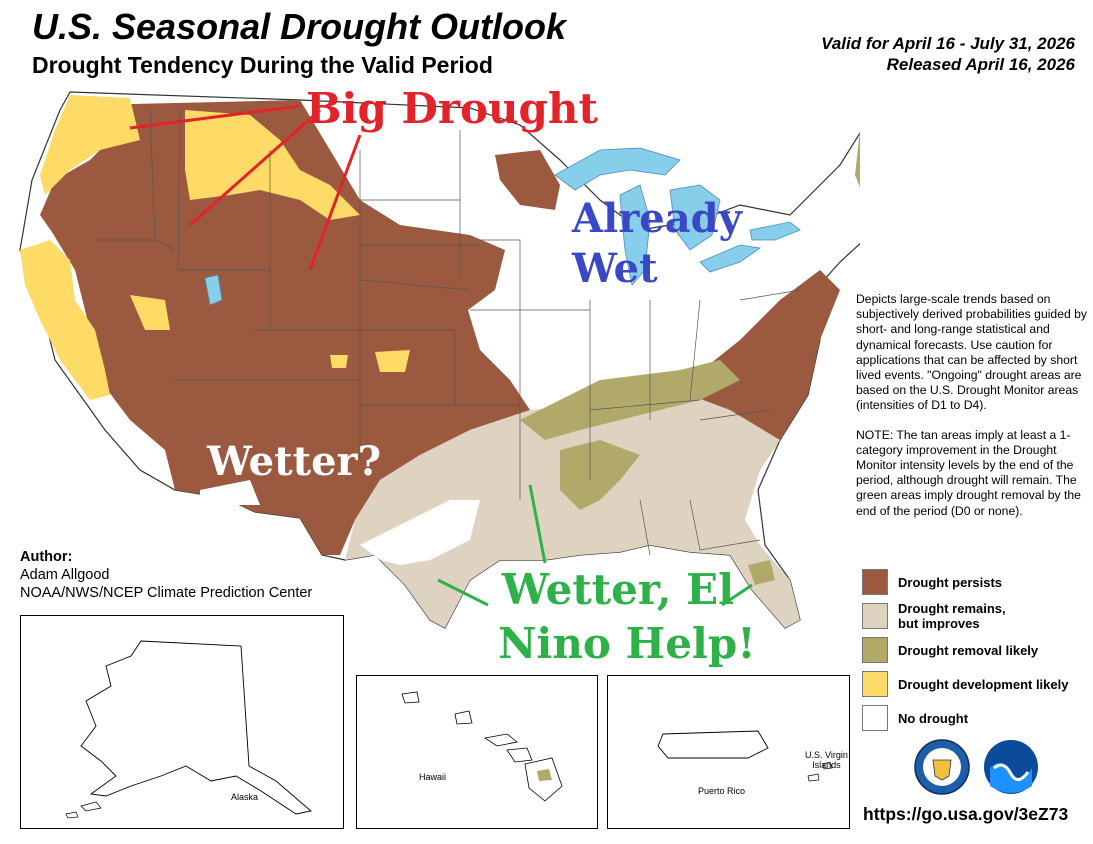  What do you see at coordinates (245, 187) in the screenshot?
I see `big-drought-pointers` at bounding box center [245, 187].